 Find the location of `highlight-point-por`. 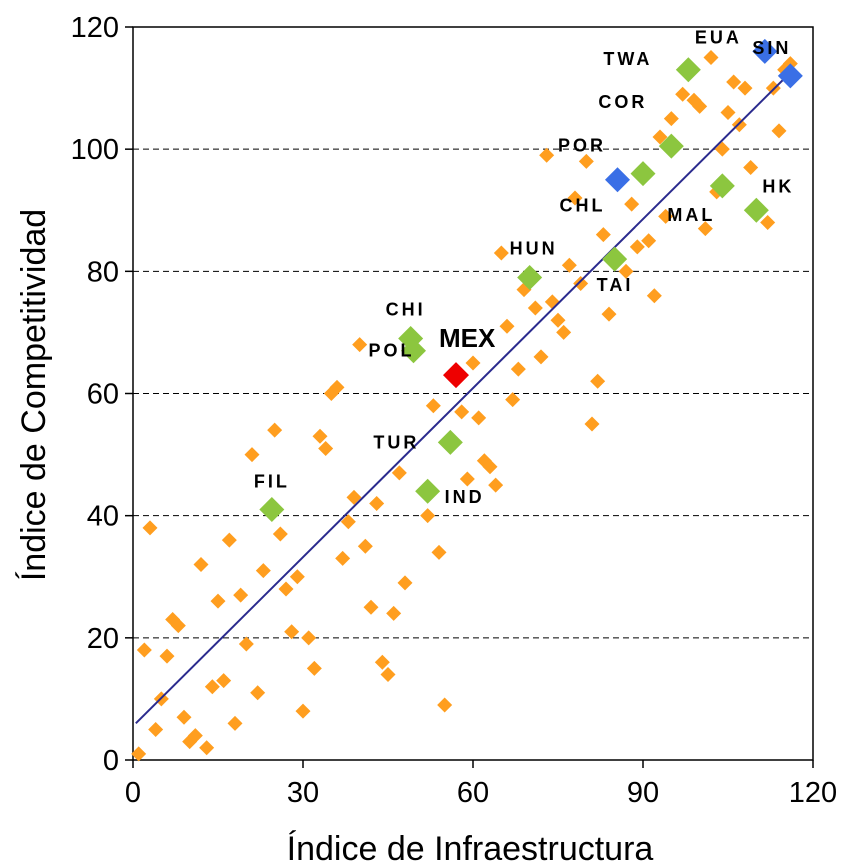

highlight-point-por is located at coordinates (643, 174).